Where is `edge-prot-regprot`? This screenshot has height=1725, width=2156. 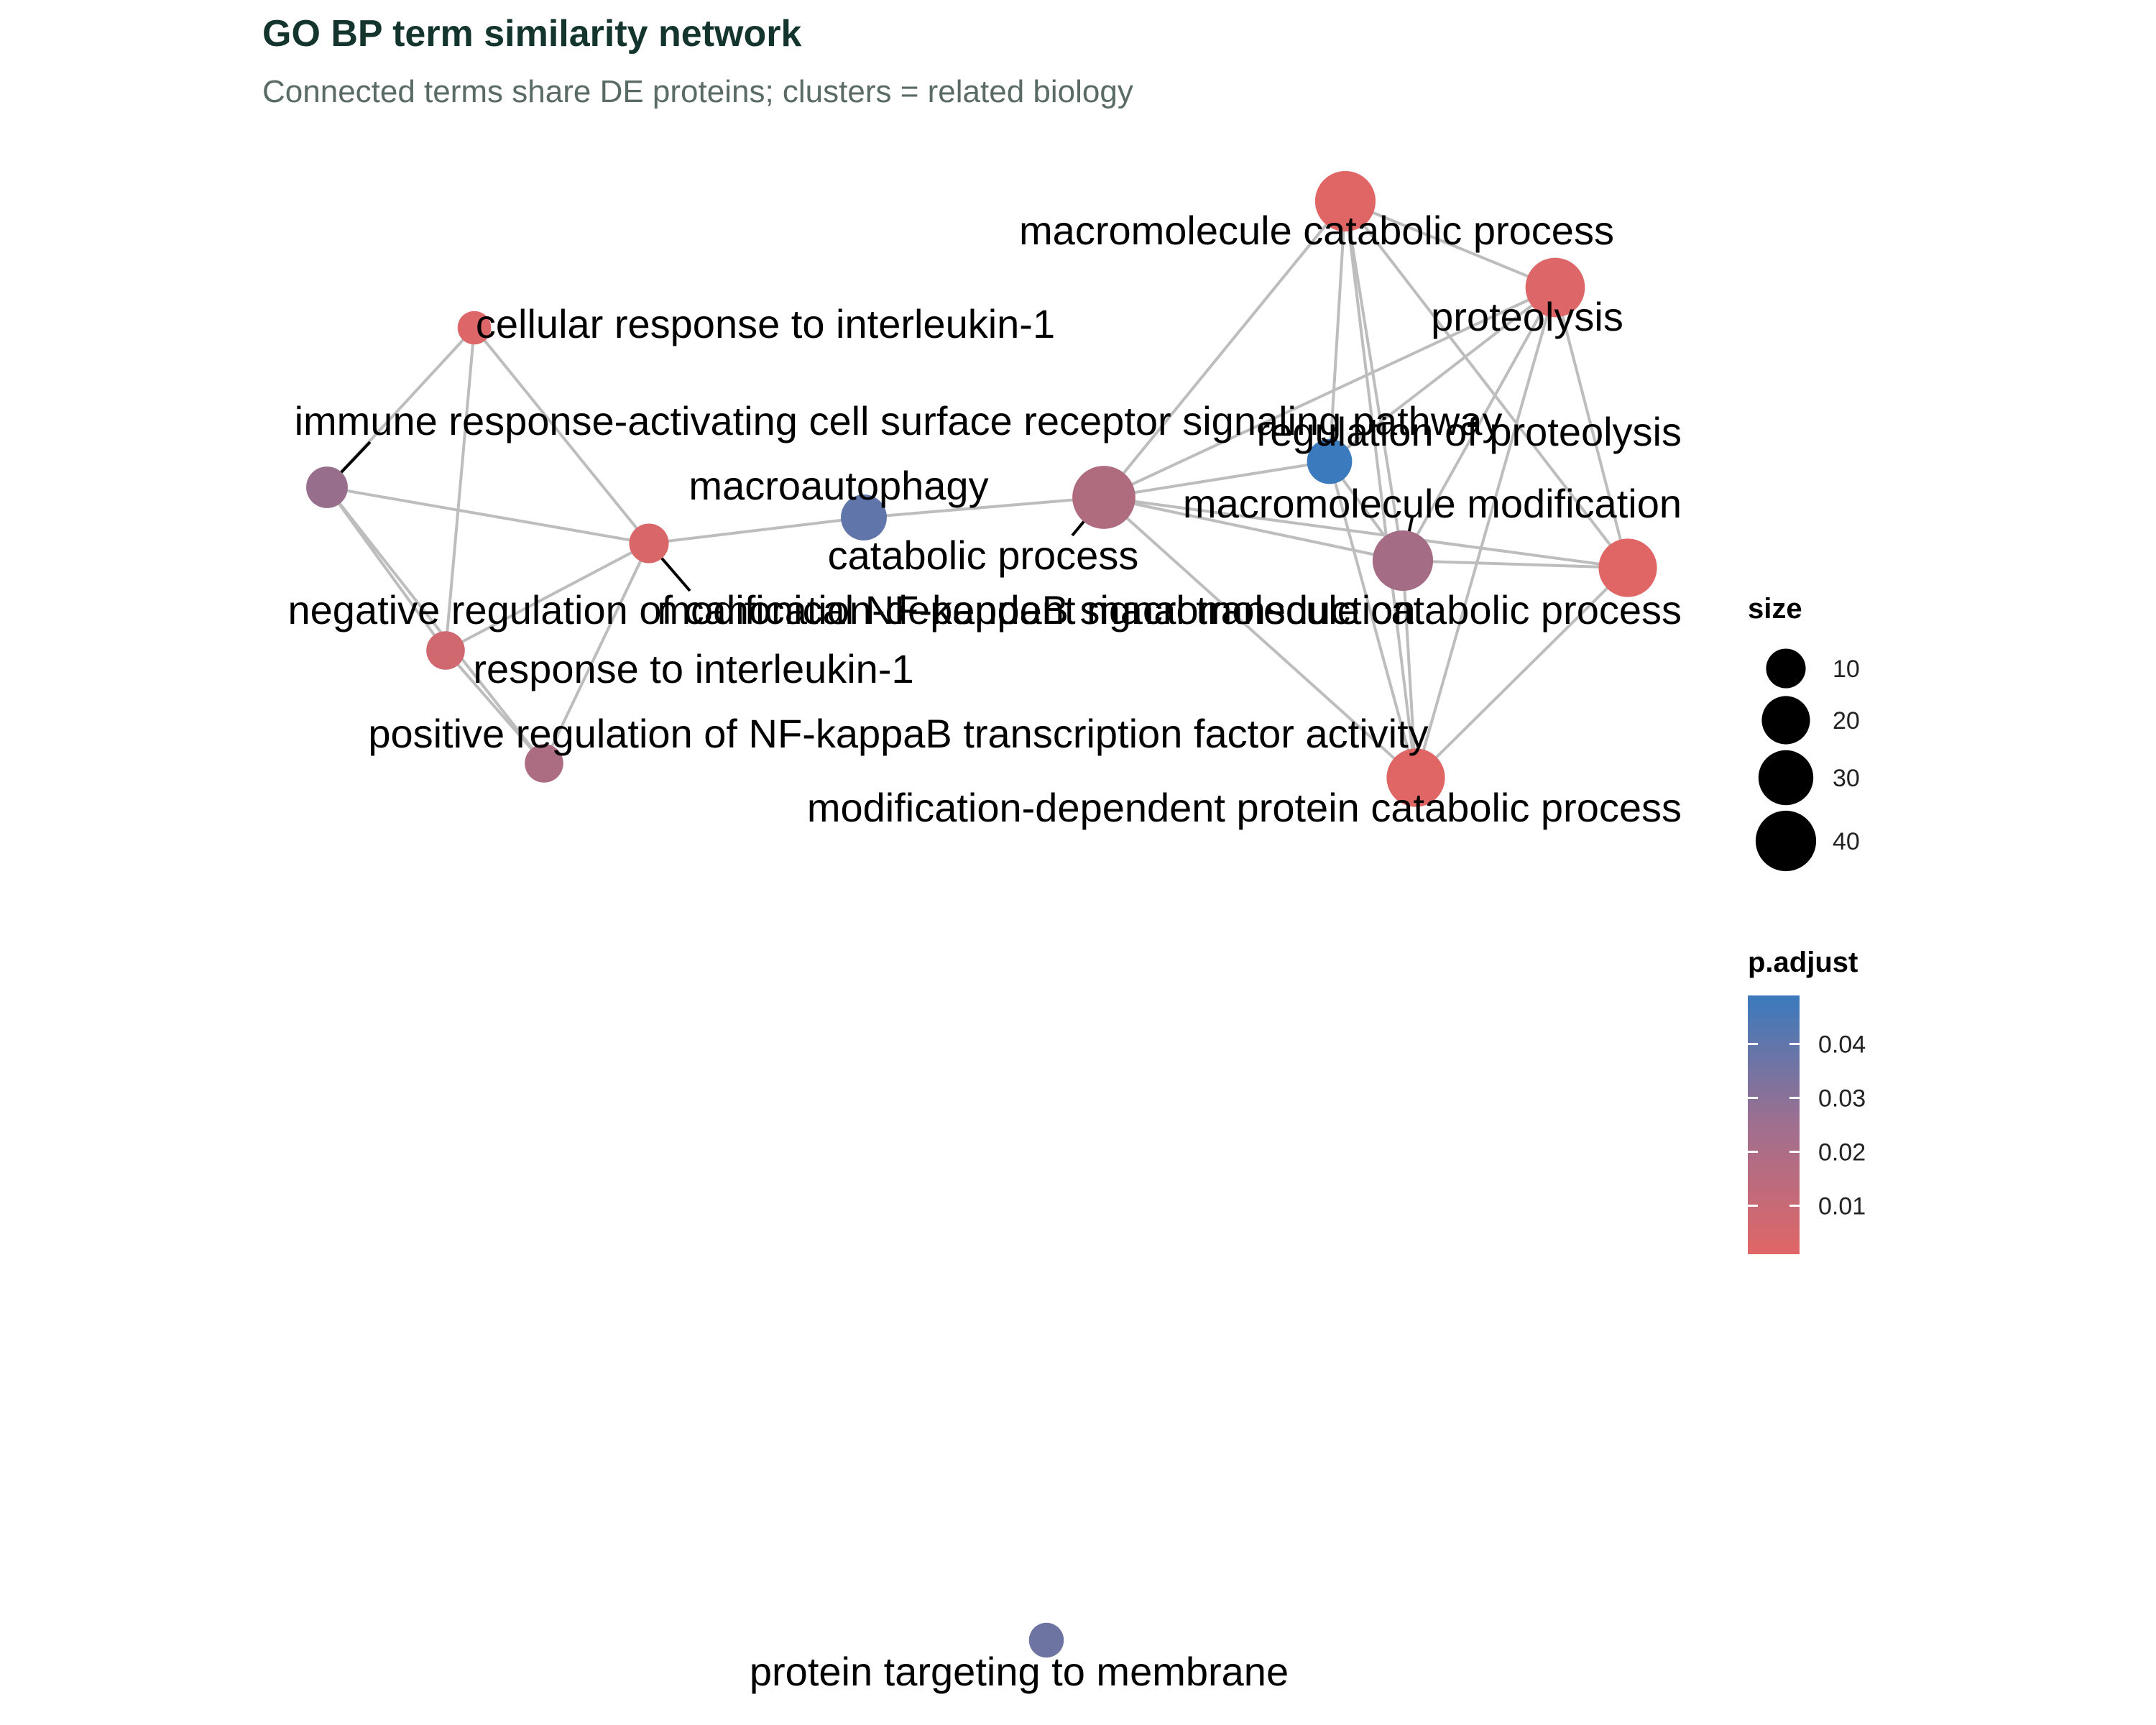
edge-prot-regprot is located at coordinates (1442, 374).